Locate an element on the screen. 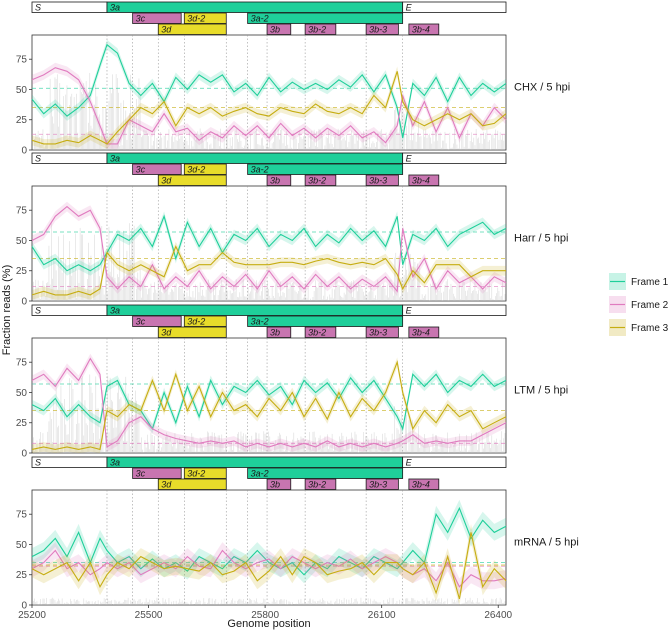 Image resolution: width=672 pixels, height=632 pixels. gene-label: 3a-2 is located at coordinates (260, 169).